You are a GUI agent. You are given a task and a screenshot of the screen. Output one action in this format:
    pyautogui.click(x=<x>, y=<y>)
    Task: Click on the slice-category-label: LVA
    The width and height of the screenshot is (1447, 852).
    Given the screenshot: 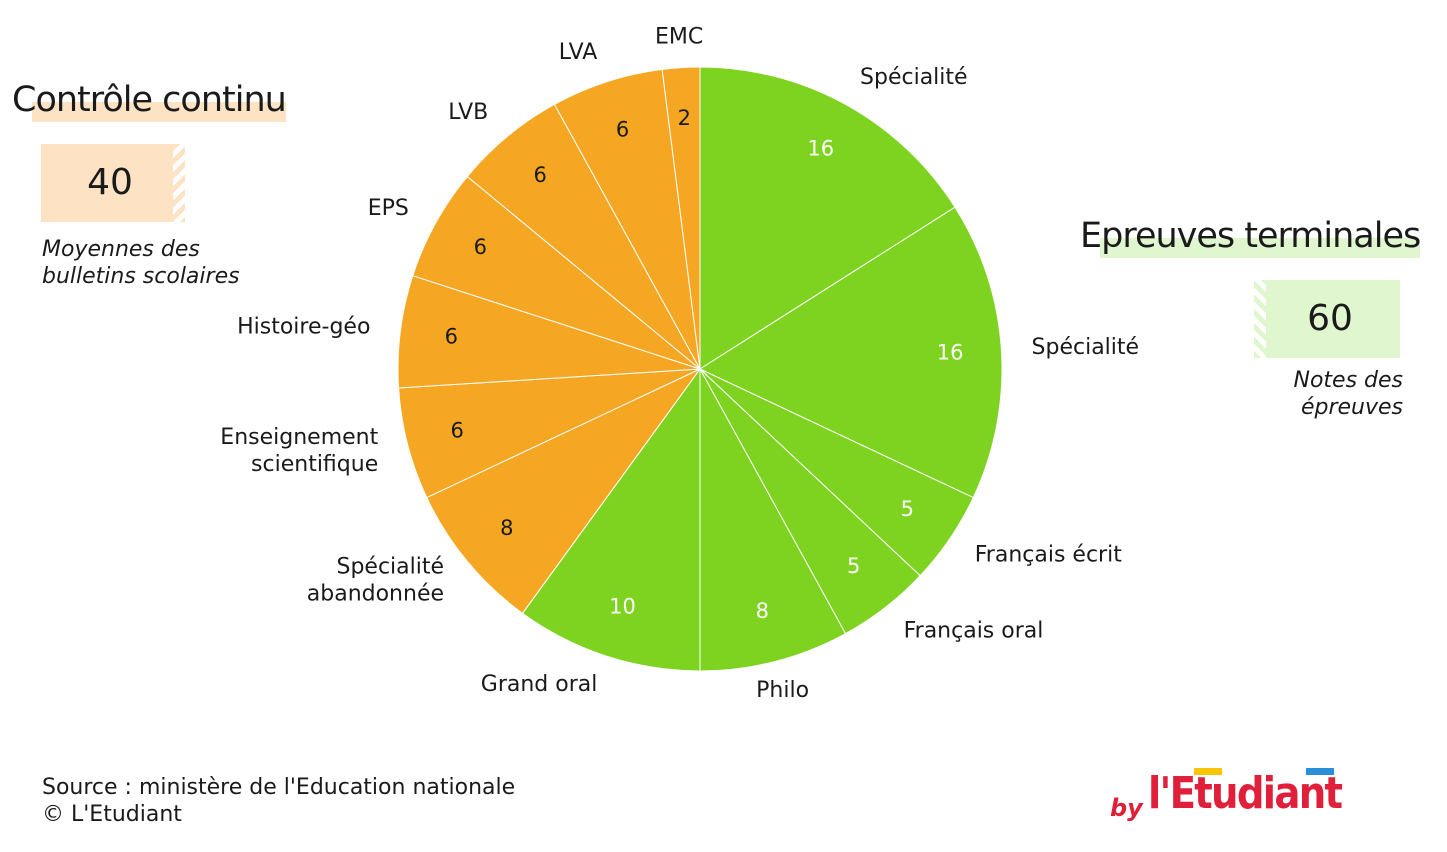 What is the action you would take?
    pyautogui.click(x=578, y=52)
    